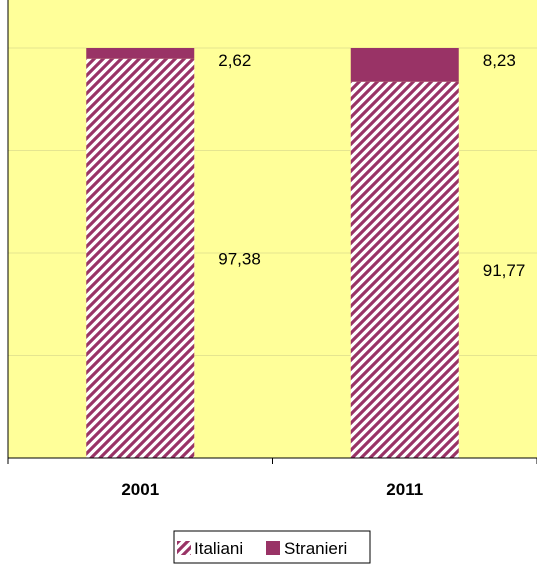 This screenshot has height=569, width=537. What do you see at coordinates (404, 489) in the screenshot?
I see `x-tick-label-2011: 2011` at bounding box center [404, 489].